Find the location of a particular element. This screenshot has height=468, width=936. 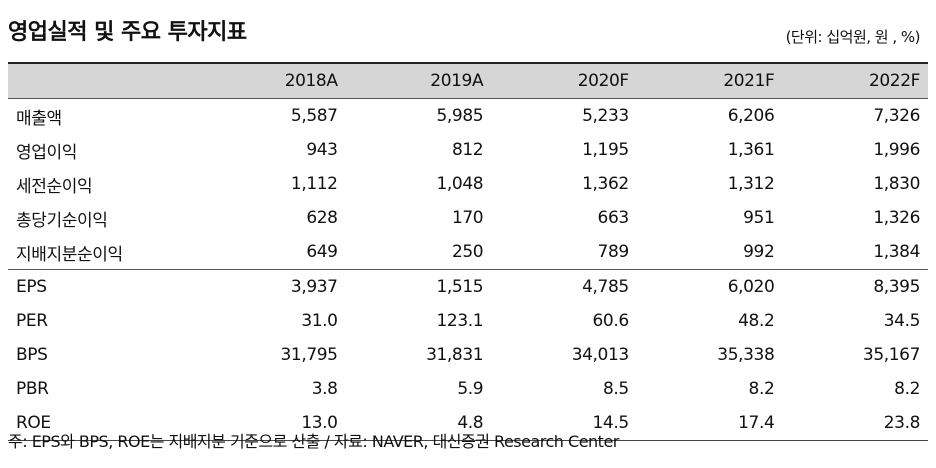

row-label: 영업이익 is located at coordinates (46, 152).